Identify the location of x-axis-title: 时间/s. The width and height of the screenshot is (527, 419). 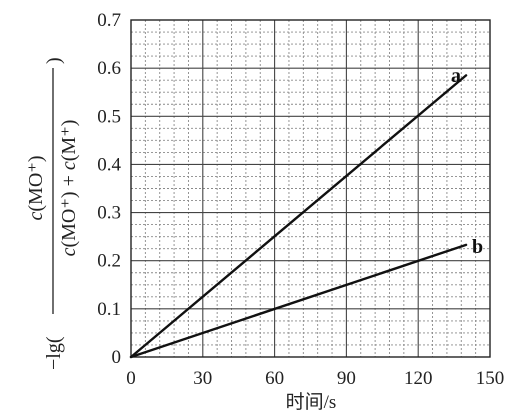
(311, 402).